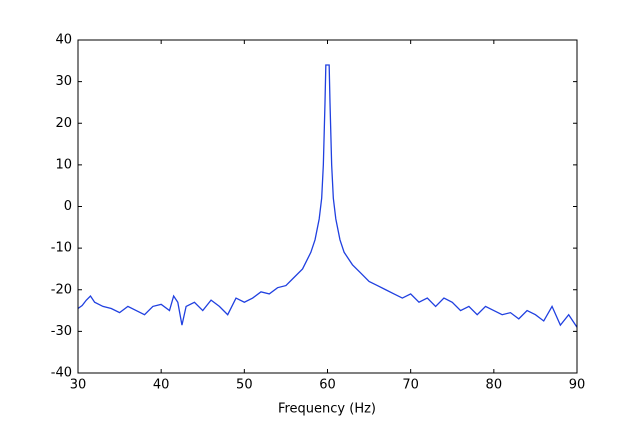 Image resolution: width=640 pixels, height=426 pixels. What do you see at coordinates (78, 385) in the screenshot?
I see `x-tick-label: 30` at bounding box center [78, 385].